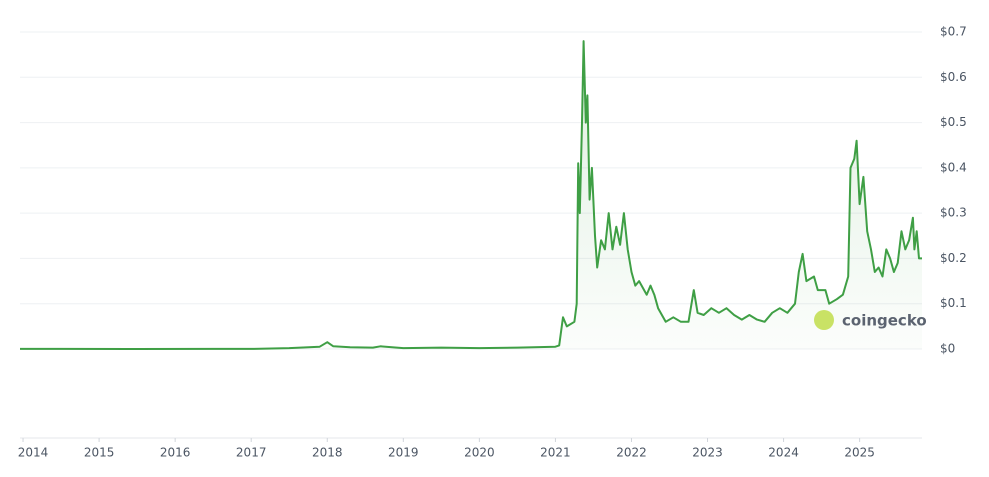 Image resolution: width=989 pixels, height=477 pixels. What do you see at coordinates (953, 77) in the screenshot?
I see `y-tick-label: $0.6` at bounding box center [953, 77].